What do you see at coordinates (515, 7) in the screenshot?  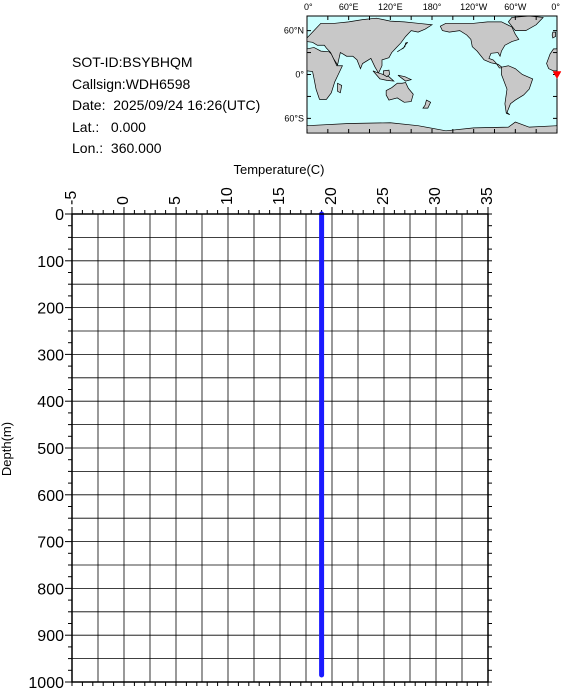 I see `map-lon-label: 60°W` at bounding box center [515, 7].